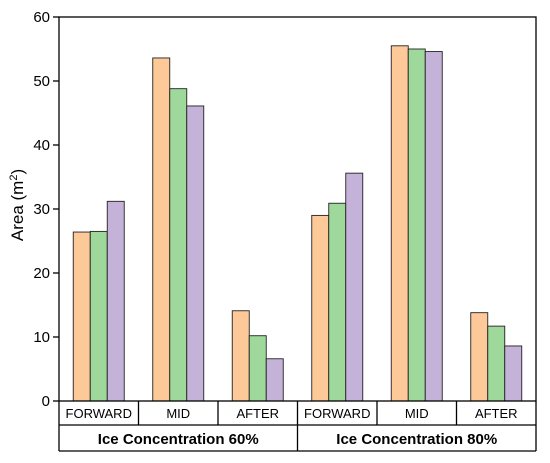  Describe the element at coordinates (17, 172) in the screenshot. I see `y-axis-title-close: )` at that location.